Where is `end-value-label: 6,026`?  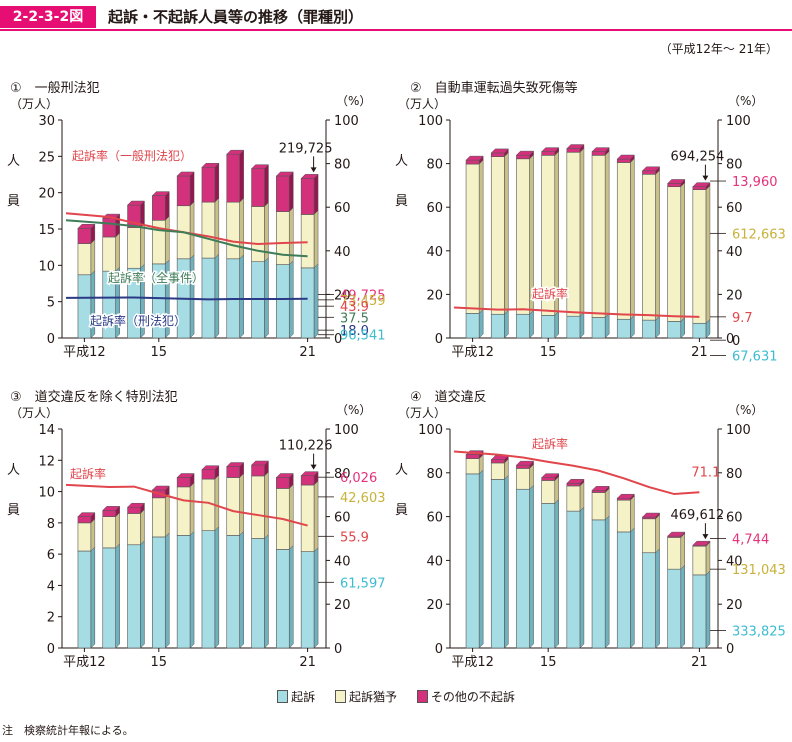 end-value-label: 6,026 is located at coordinates (358, 478).